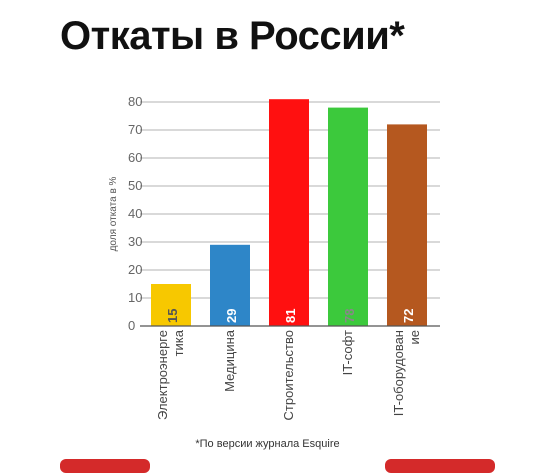 The height and width of the screenshot is (473, 535). Describe the element at coordinates (225, 36) in the screenshot. I see `chart-title-text: Откаты в России` at that location.